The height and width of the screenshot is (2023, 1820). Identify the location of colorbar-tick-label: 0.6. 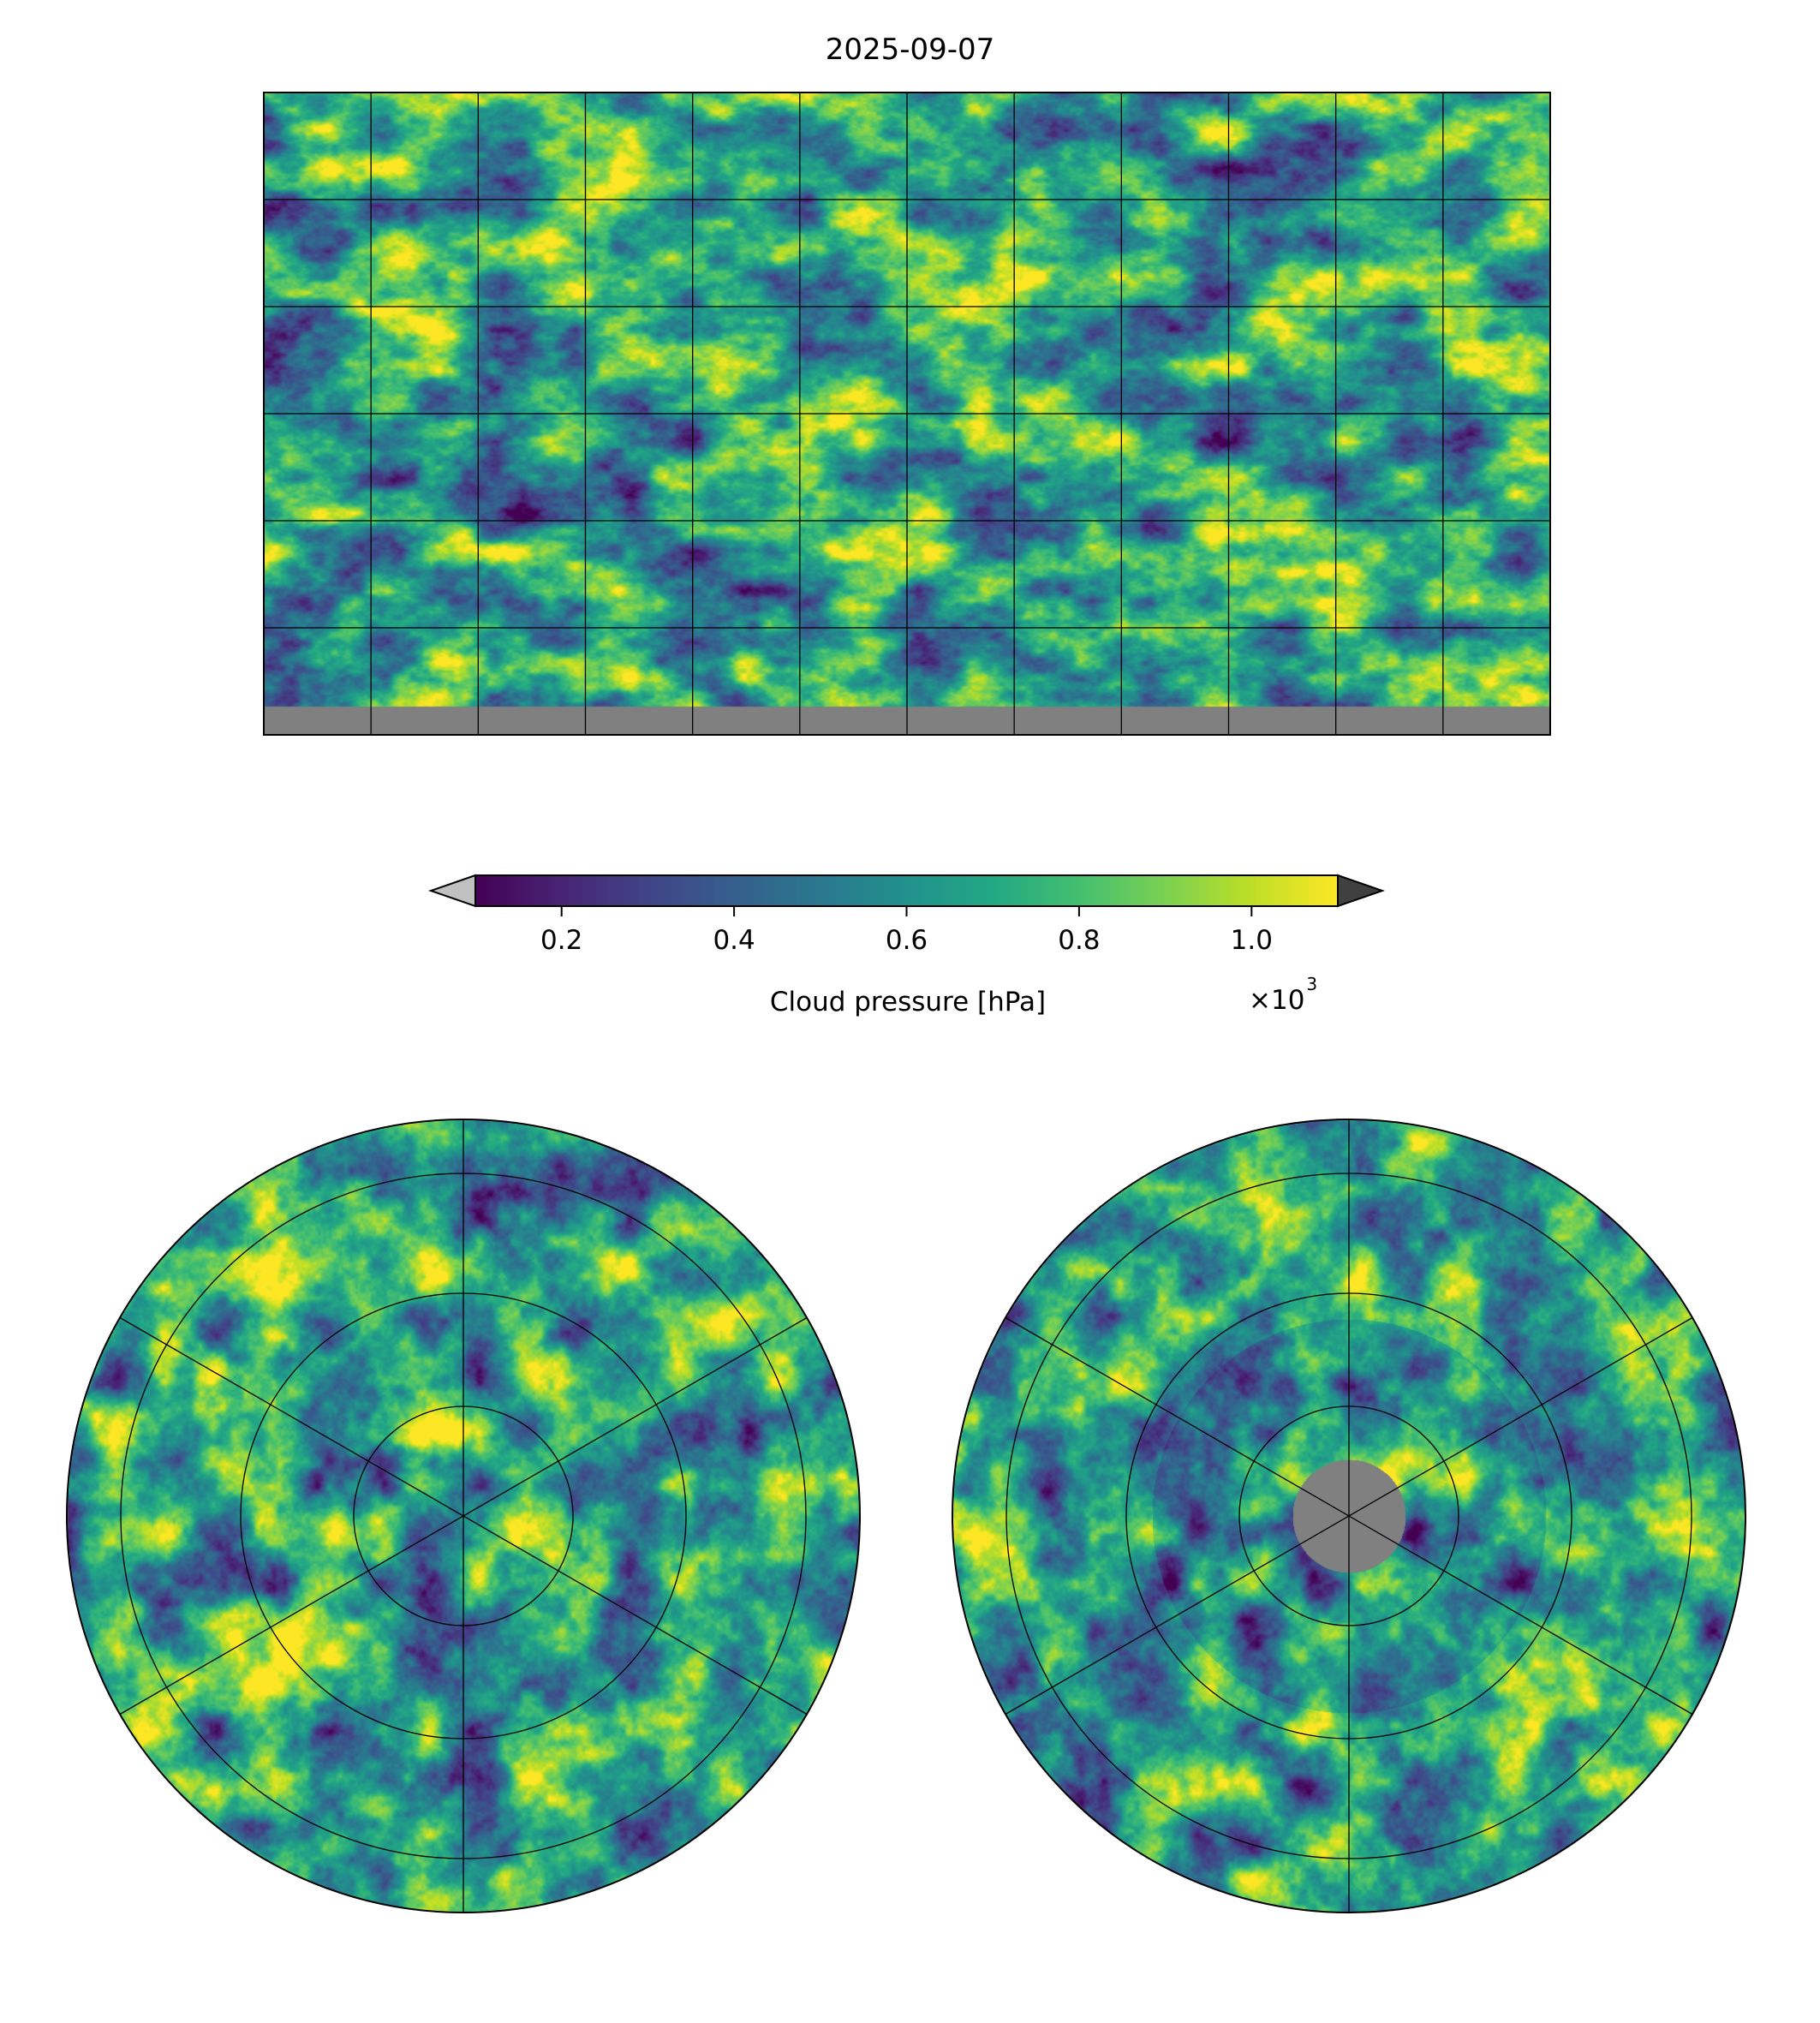
(907, 940).